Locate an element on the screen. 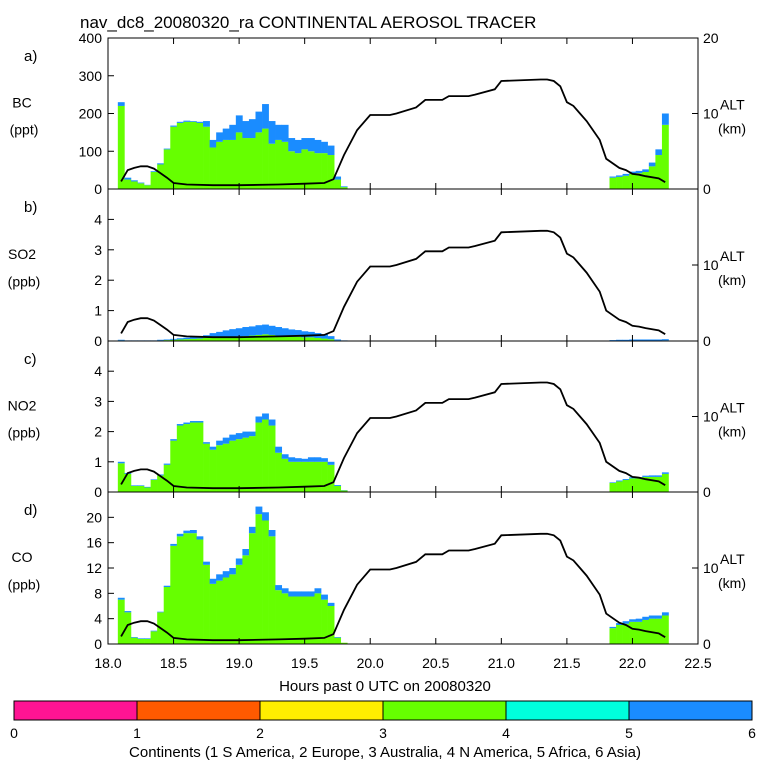  panel-units-label: (ppb) is located at coordinates (24, 433).